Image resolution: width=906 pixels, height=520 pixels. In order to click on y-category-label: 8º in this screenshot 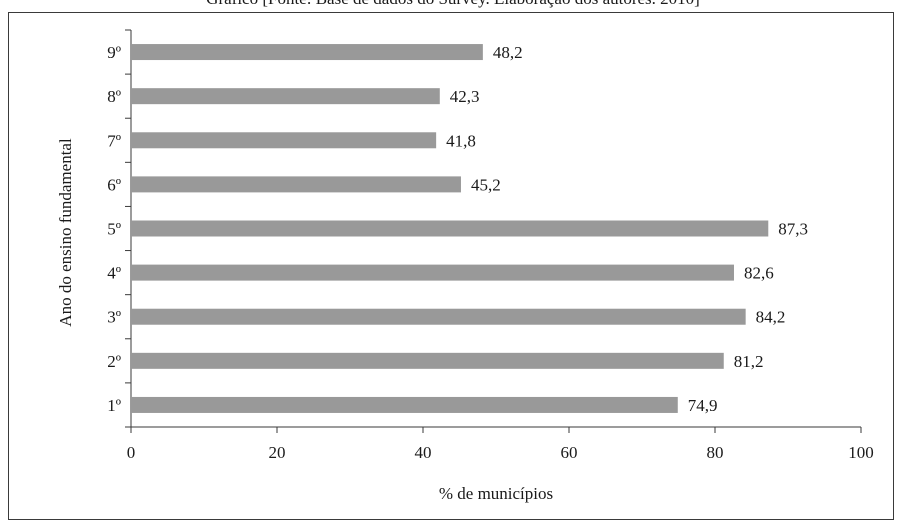, I will do `click(114, 96)`.